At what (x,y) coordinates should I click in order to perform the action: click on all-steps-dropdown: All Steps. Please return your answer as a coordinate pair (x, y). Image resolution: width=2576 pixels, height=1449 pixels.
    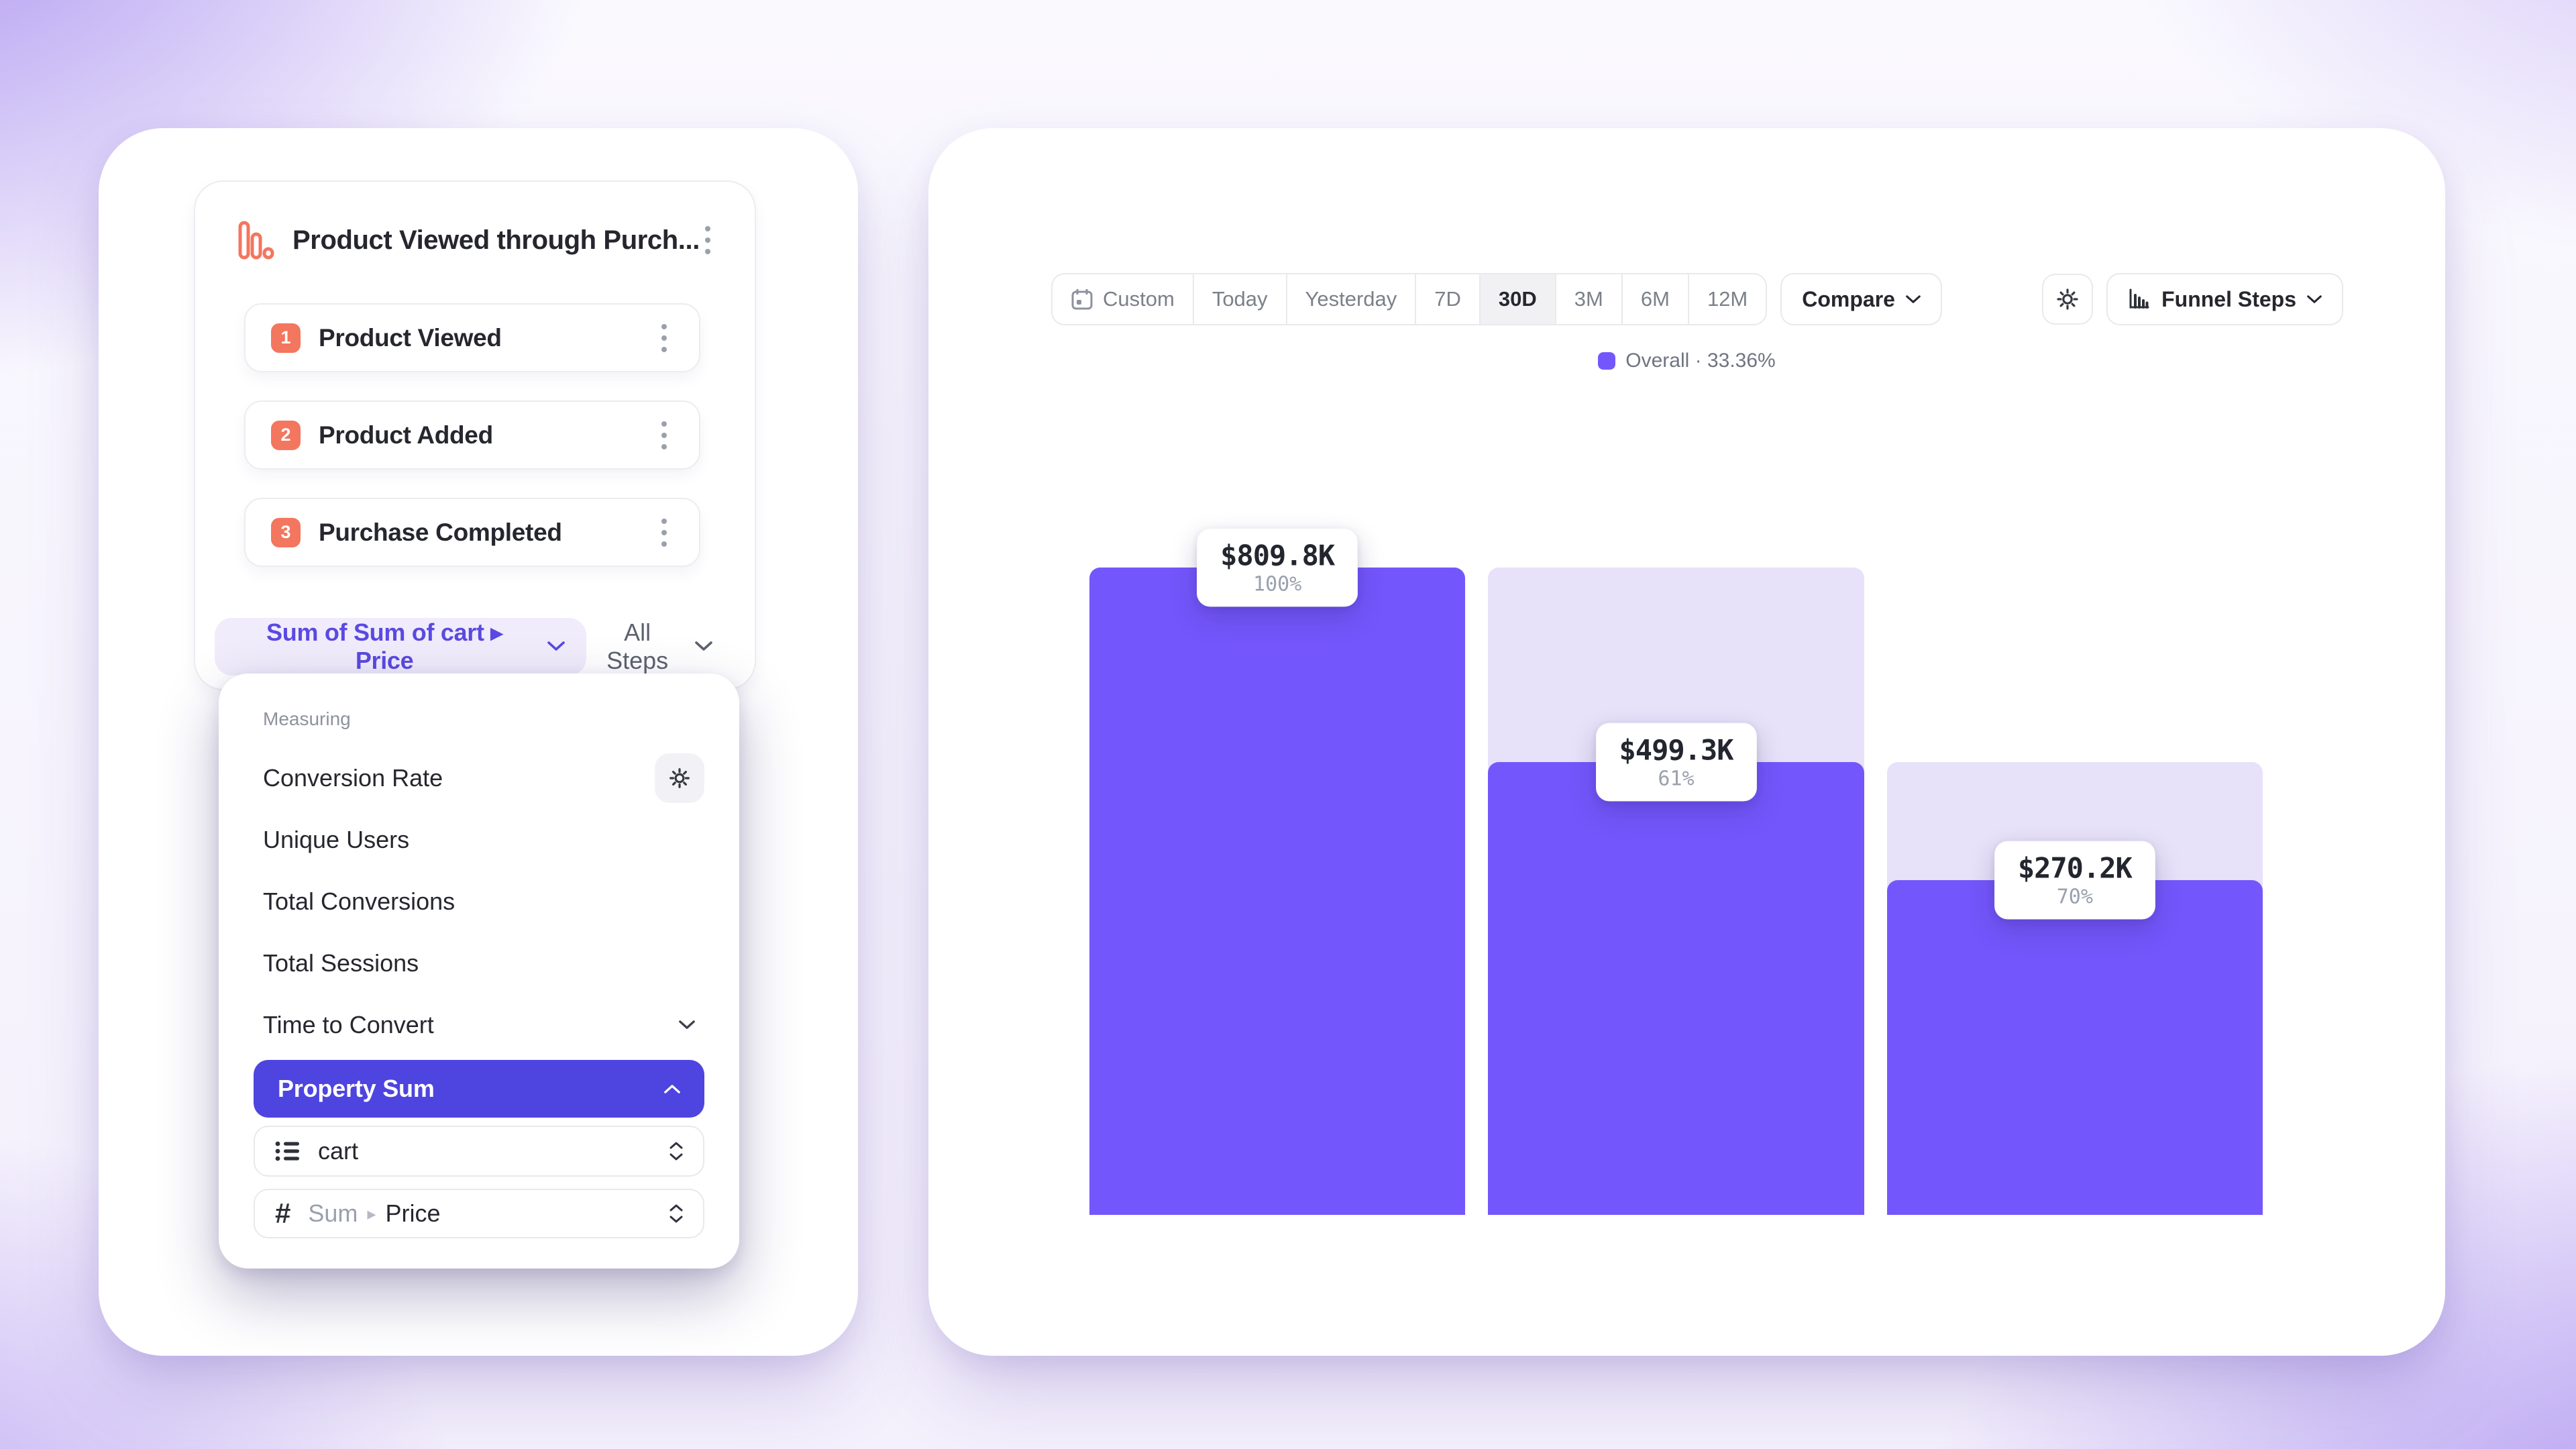
    Looking at the image, I should click on (651, 647).